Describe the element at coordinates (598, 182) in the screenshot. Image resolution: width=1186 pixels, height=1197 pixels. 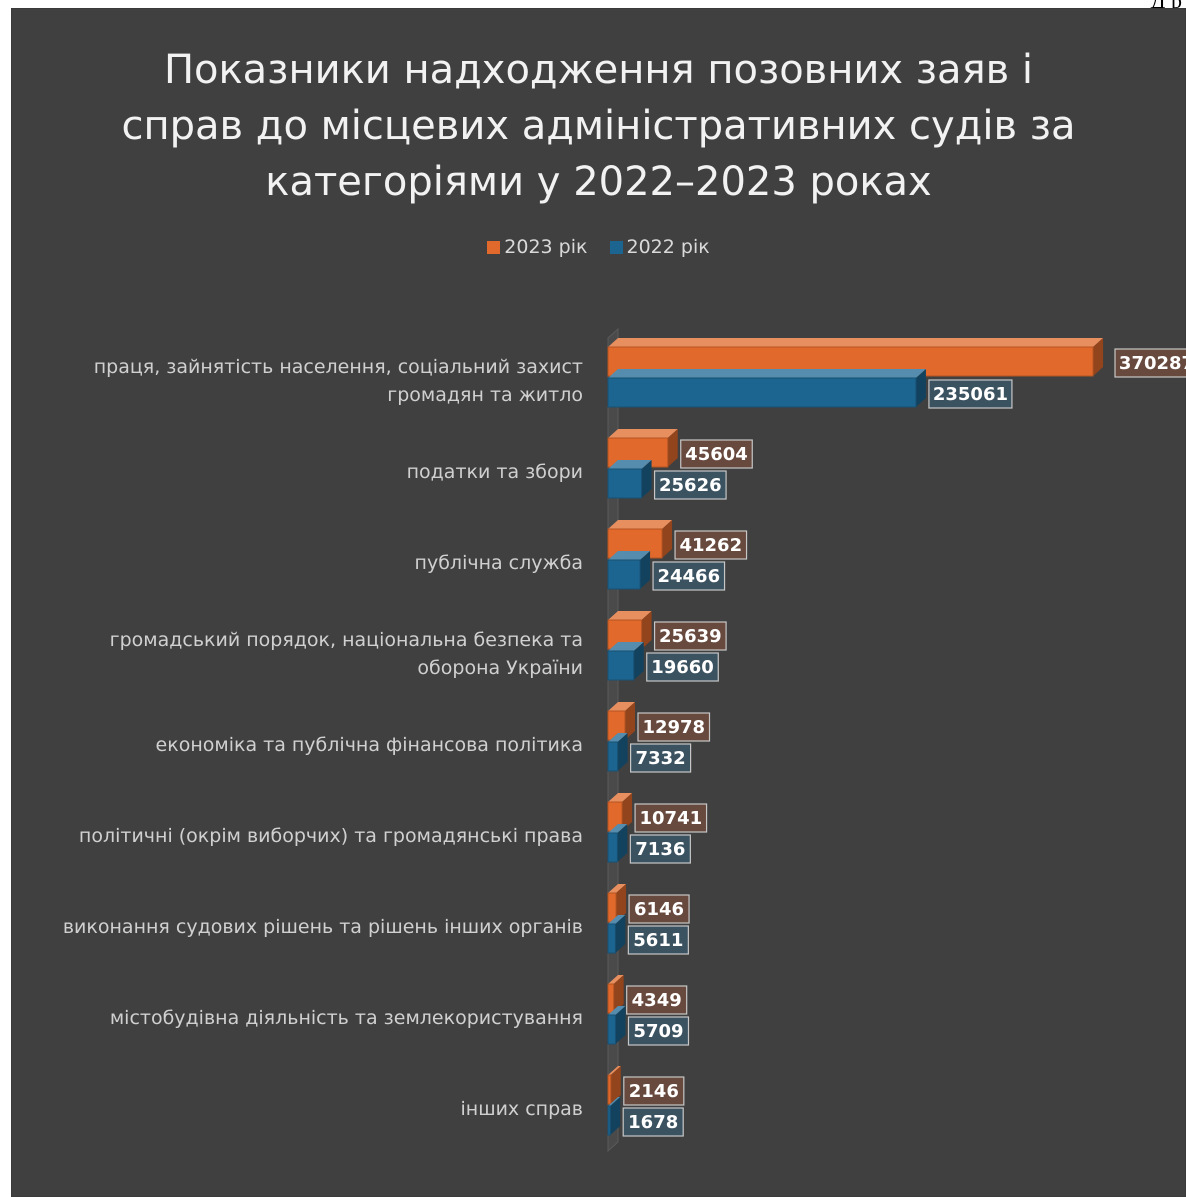
I see `chart-title-line: категоріями у 2022–2023 роках` at that location.